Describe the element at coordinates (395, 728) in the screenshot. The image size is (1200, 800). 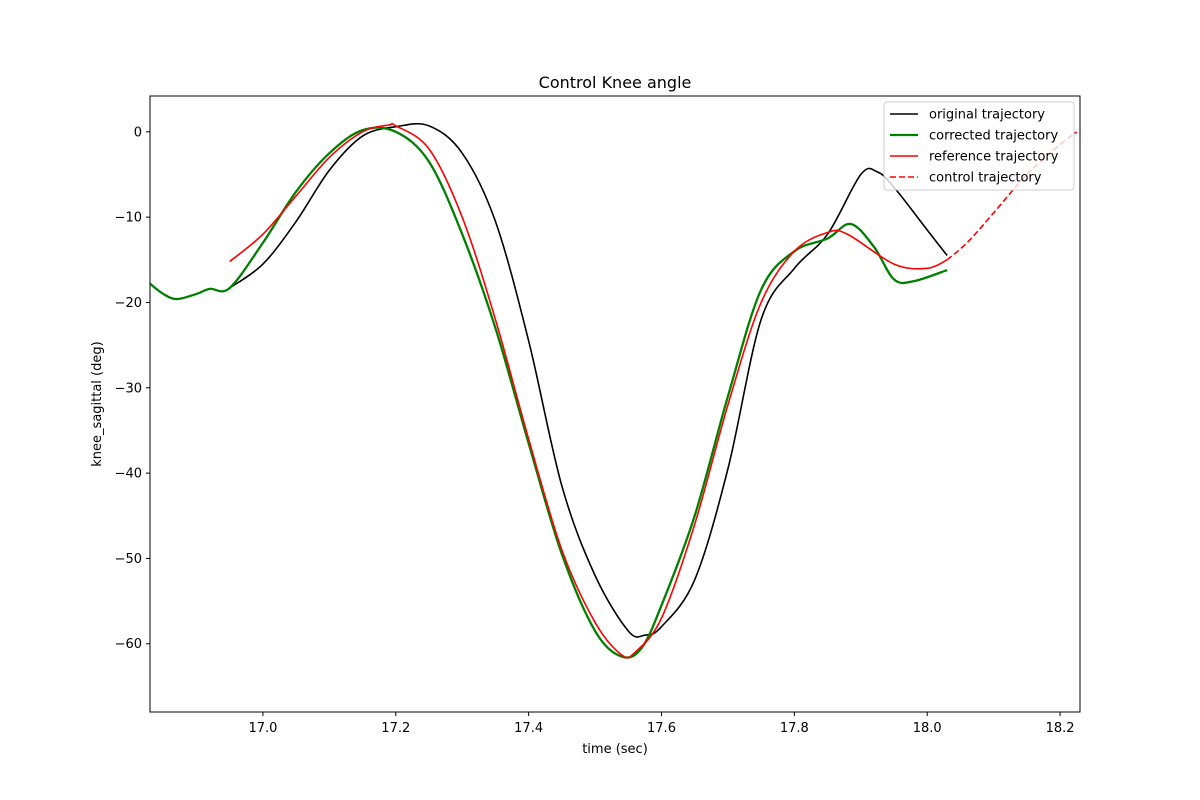
I see `x-tick-label: 17.2` at that location.